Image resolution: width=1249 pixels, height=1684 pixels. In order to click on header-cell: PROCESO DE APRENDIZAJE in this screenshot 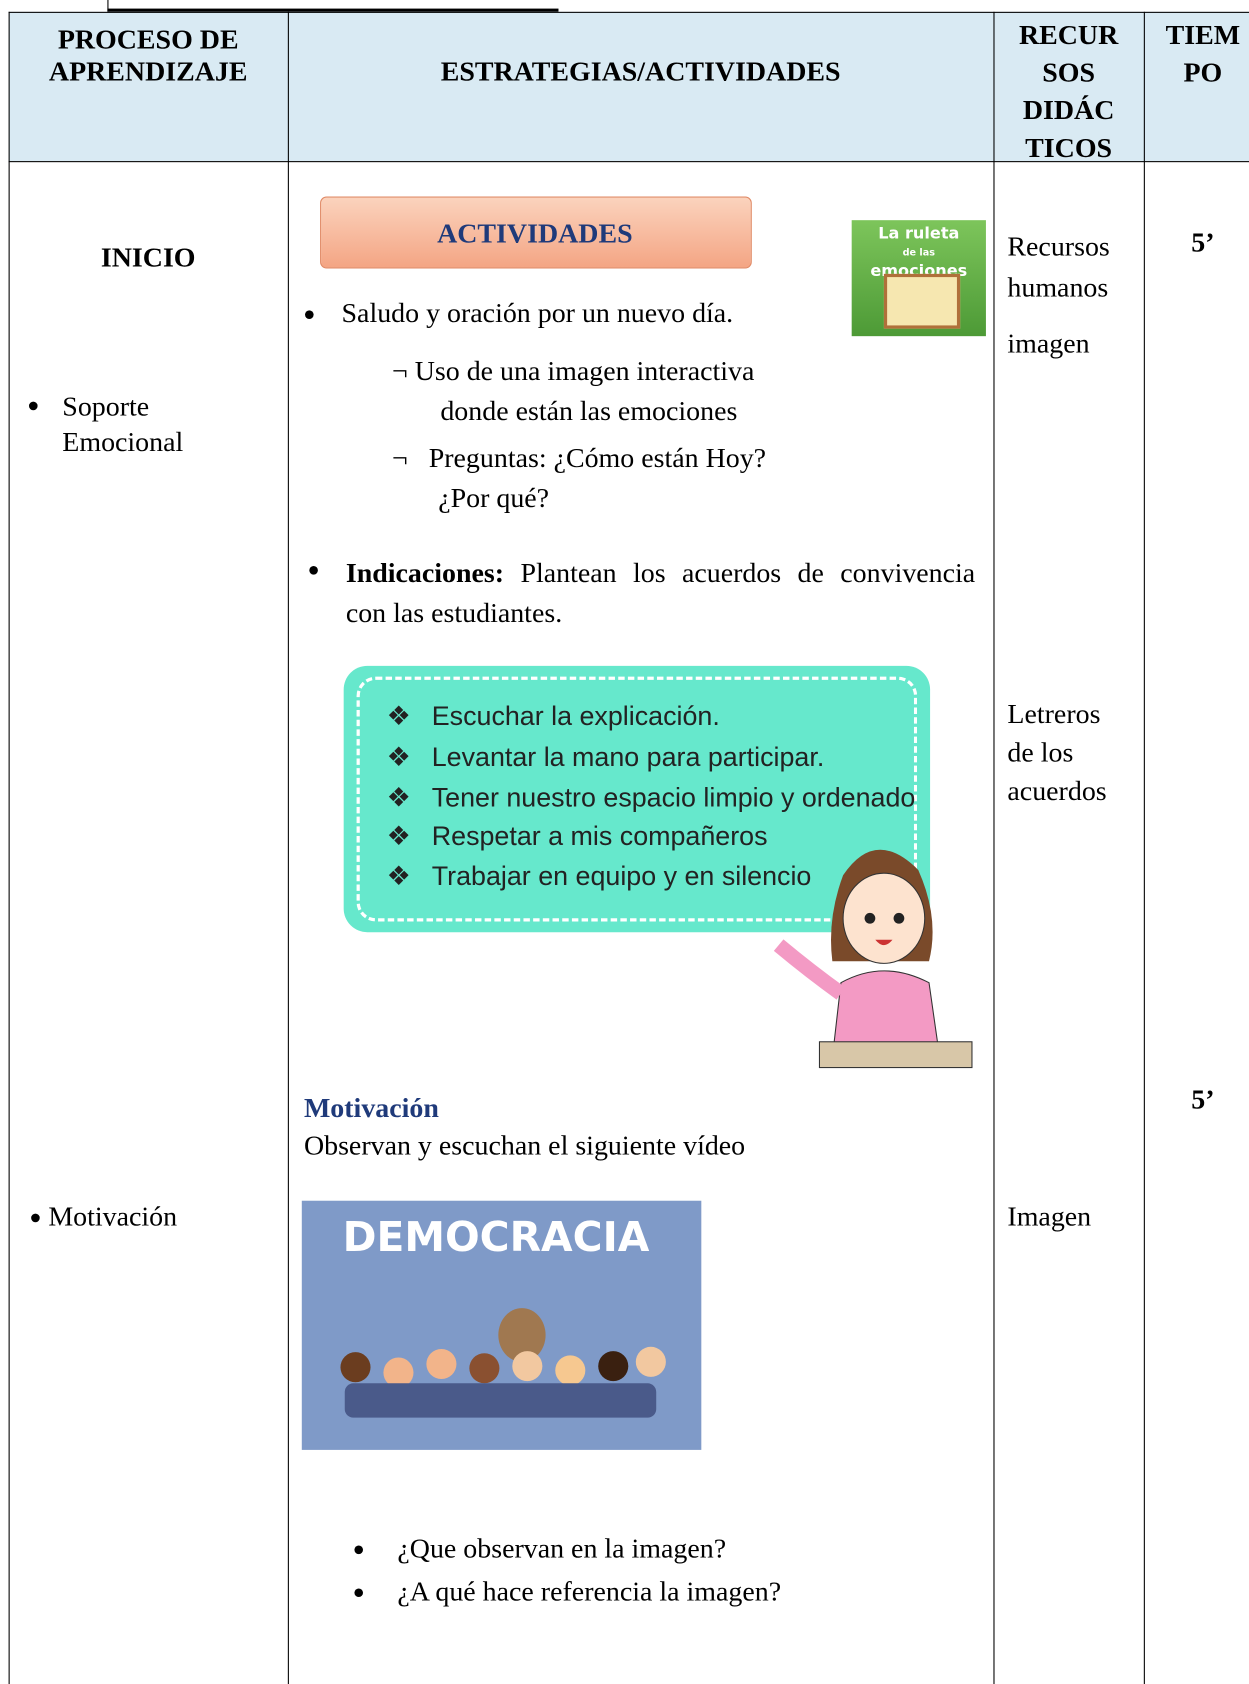, I will do `click(148, 55)`.